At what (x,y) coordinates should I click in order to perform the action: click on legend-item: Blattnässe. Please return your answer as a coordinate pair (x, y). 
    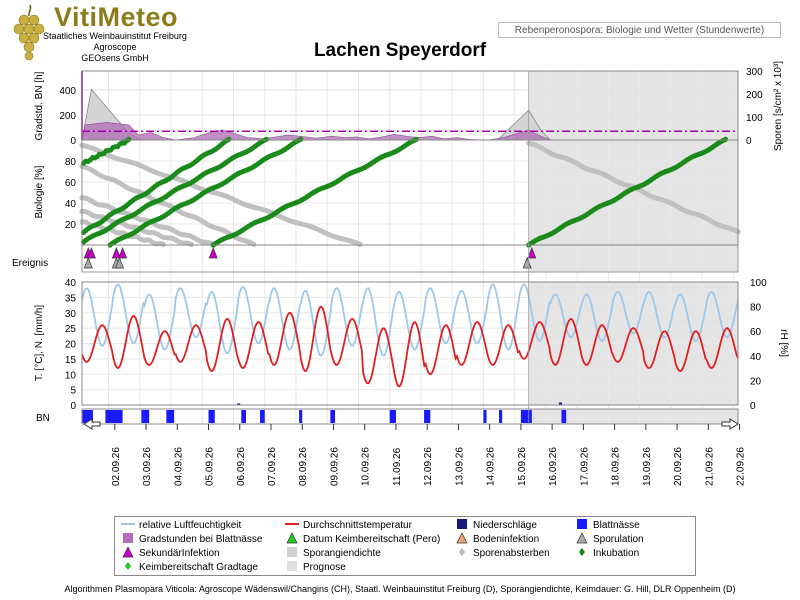
    Looking at the image, I should click on (608, 525).